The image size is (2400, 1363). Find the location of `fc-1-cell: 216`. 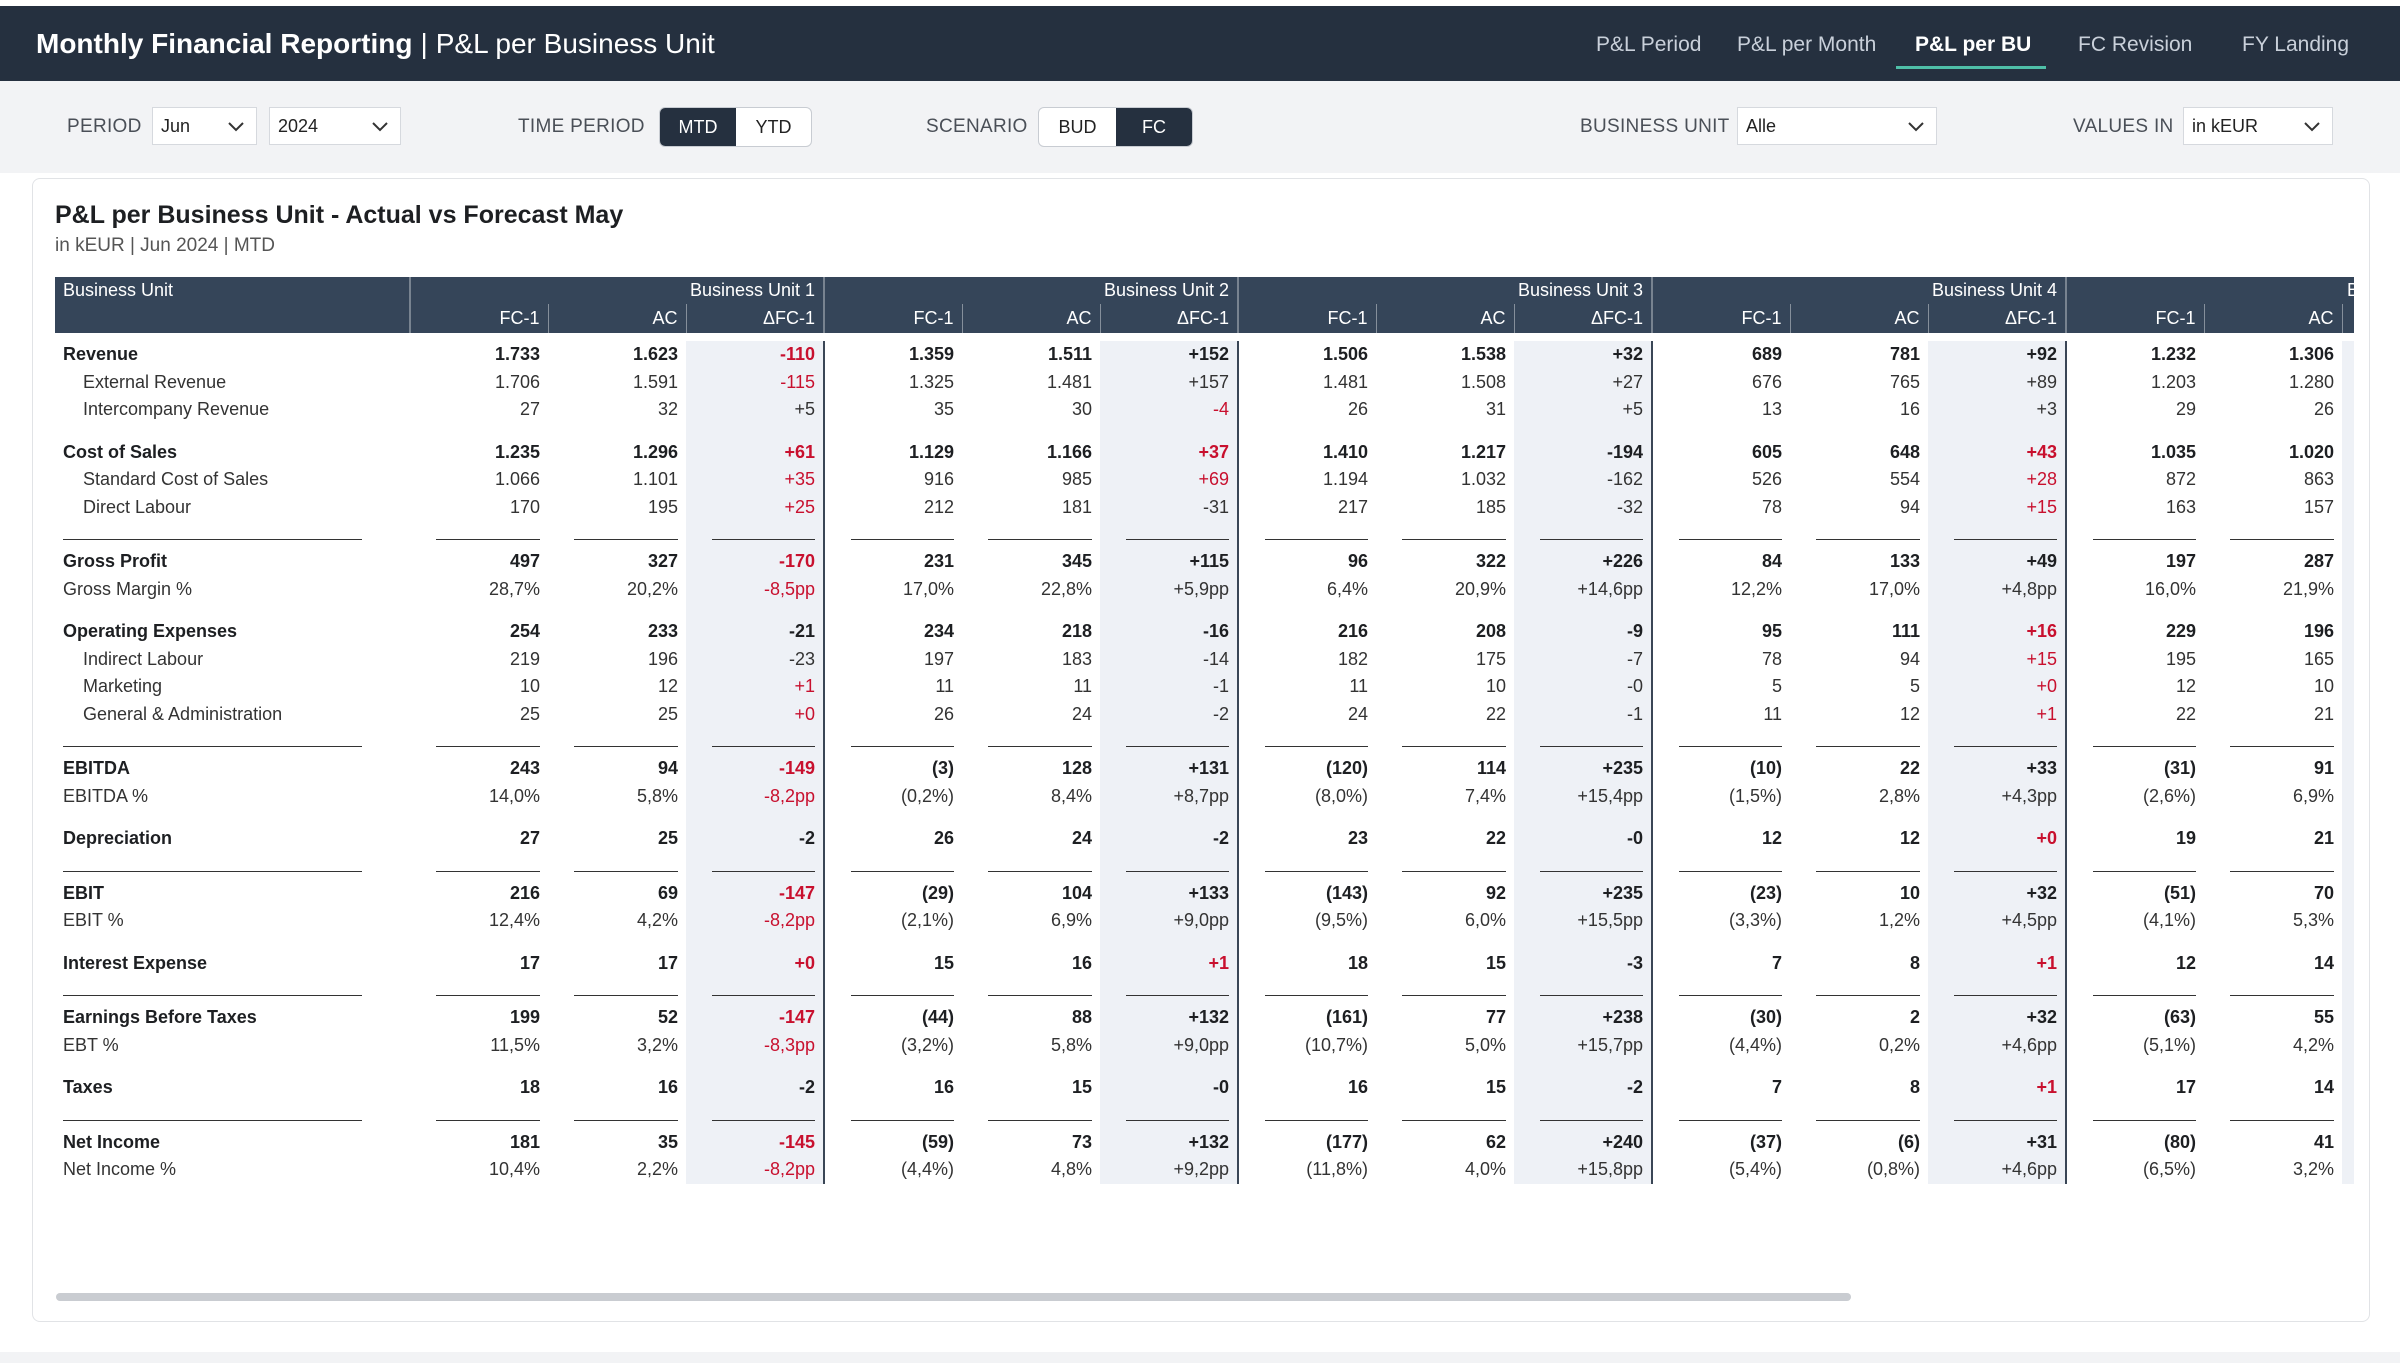

fc-1-cell: 216 is located at coordinates (524, 892).